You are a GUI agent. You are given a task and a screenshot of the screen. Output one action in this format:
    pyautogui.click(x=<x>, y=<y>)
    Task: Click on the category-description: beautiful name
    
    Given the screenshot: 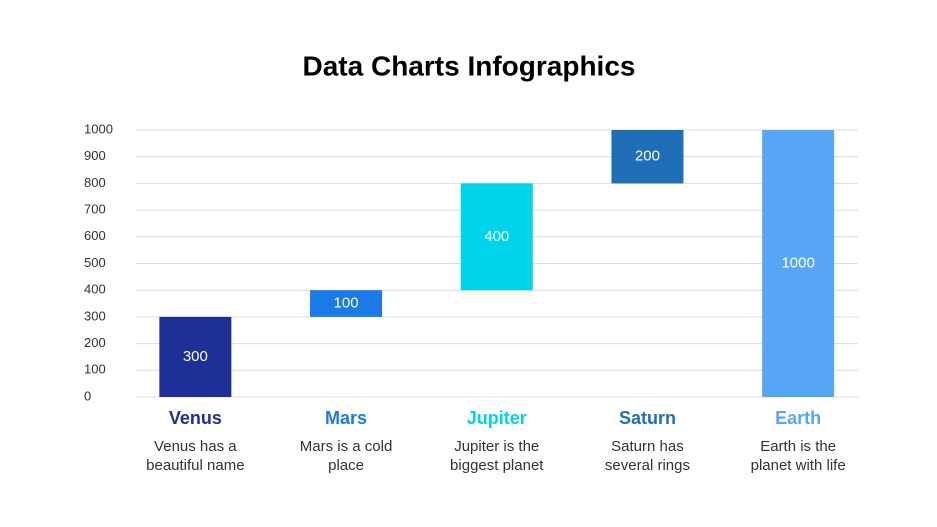 What is the action you would take?
    pyautogui.click(x=195, y=465)
    